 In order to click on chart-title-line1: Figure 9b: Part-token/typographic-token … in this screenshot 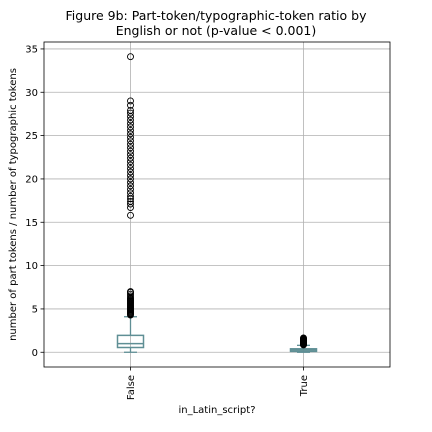, I will do `click(216, 15)`.